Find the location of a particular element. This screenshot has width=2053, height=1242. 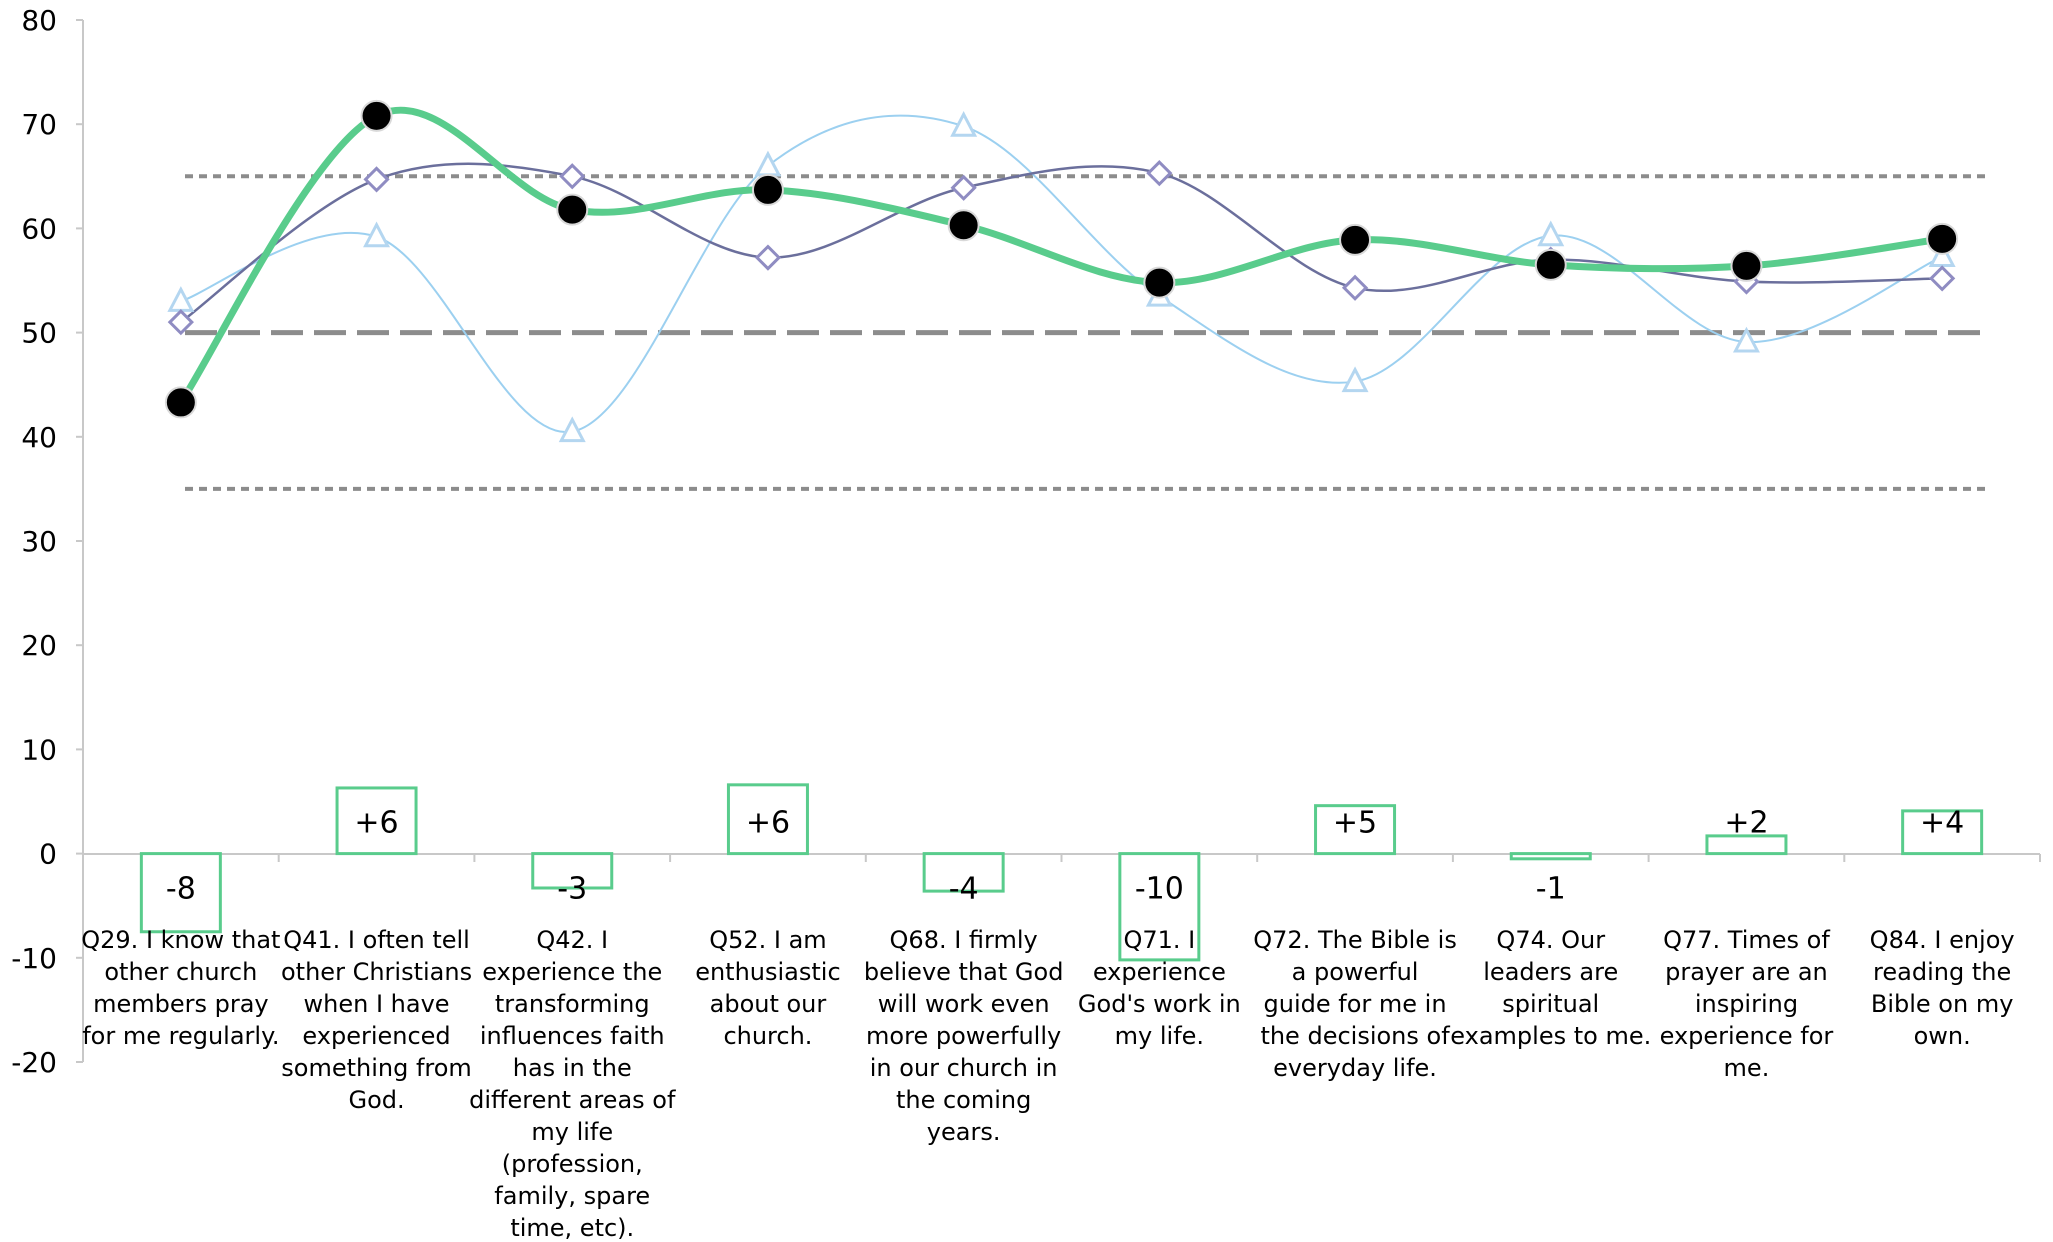

y-tick-label: -10 is located at coordinates (34, 958).